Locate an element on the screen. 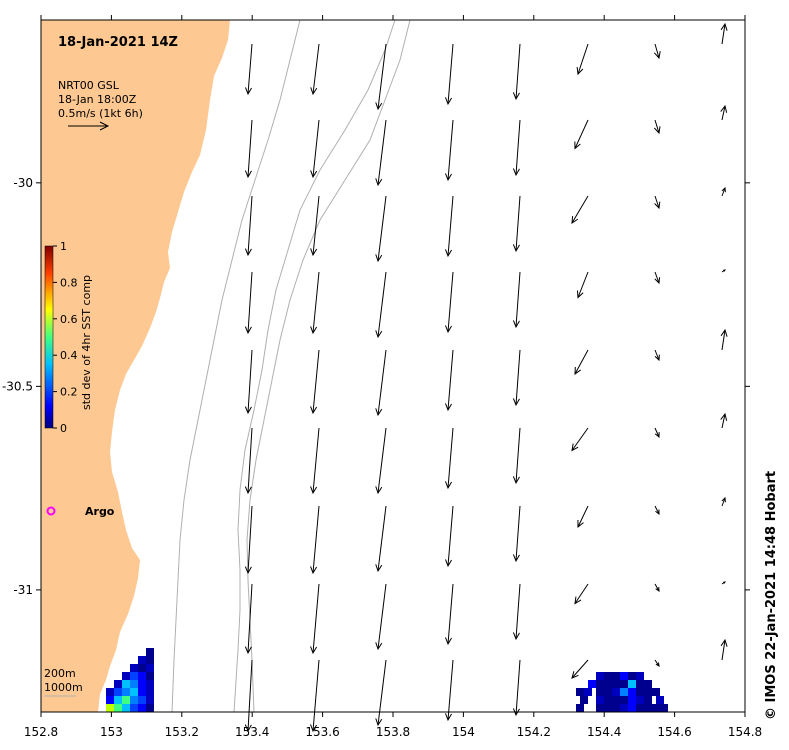  x-tick-label: 154.4 is located at coordinates (604, 732).